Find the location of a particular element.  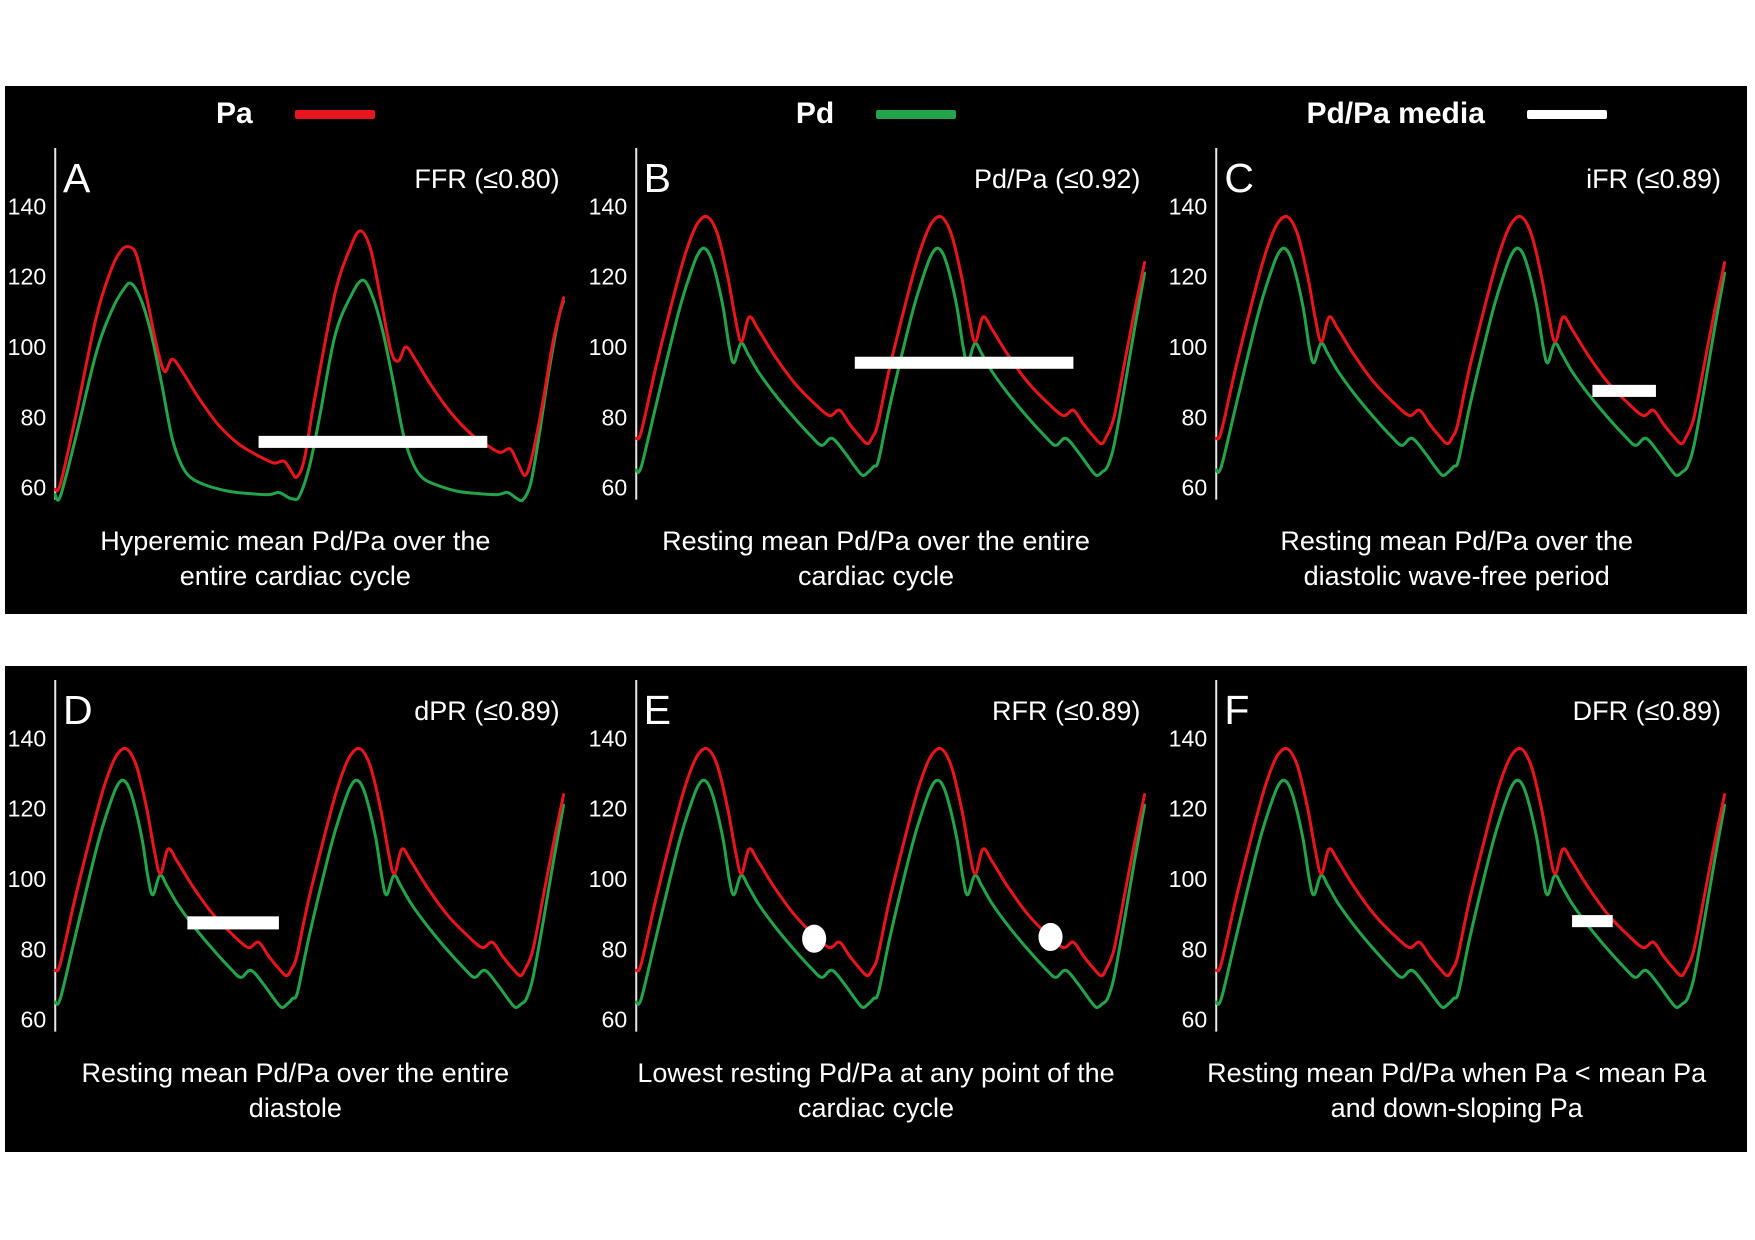

chart-d-plot: 140 120 100 80 60 is located at coordinates (287, 856).